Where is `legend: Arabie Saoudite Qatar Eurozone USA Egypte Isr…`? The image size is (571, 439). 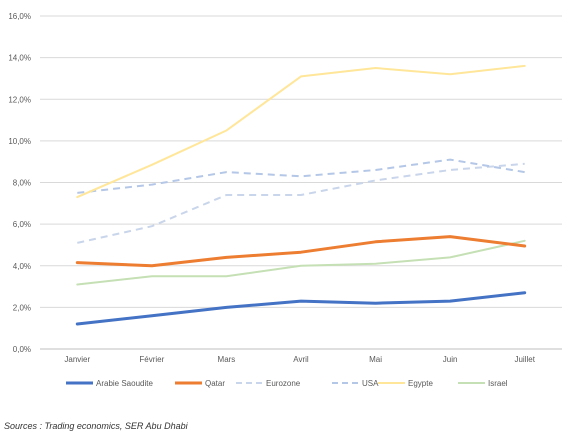
legend: Arabie Saoudite Qatar Eurozone USA Egypte Isr… is located at coordinates (287, 383).